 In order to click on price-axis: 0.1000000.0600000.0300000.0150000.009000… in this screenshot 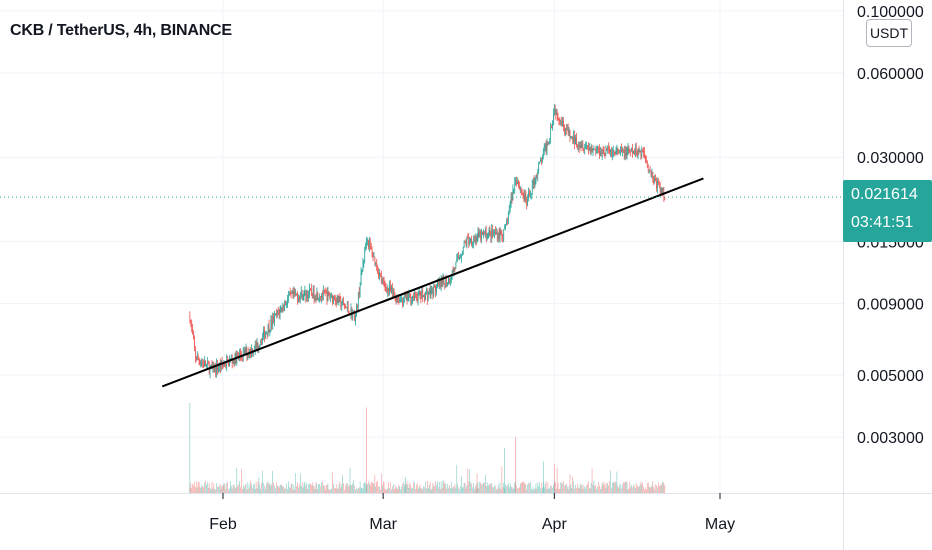, I will do `click(883, 275)`.